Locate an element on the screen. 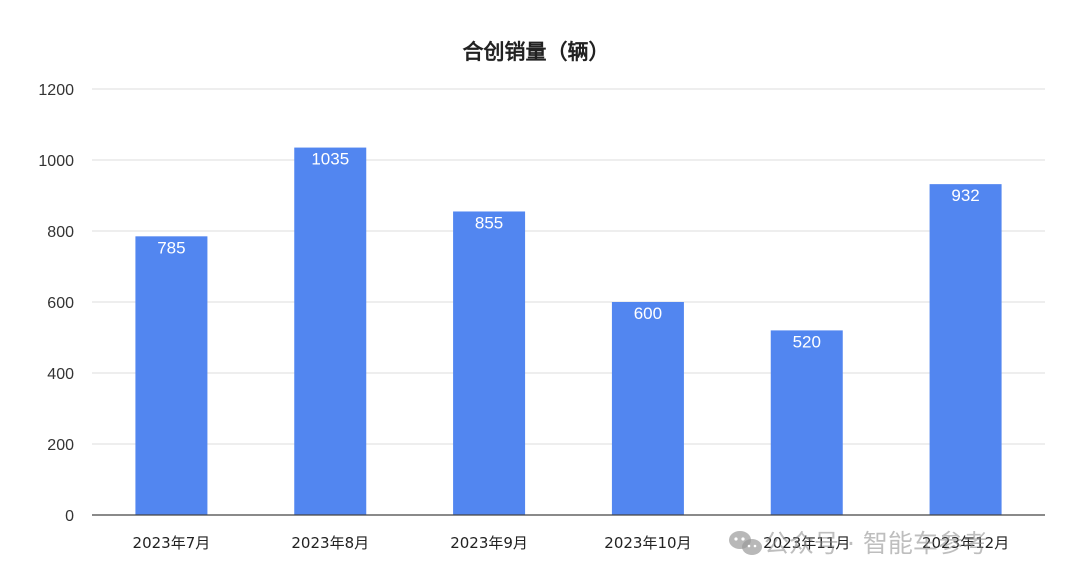 This screenshot has height=585, width=1080. watermark-text: 公众号 · 智能车参考 is located at coordinates (876, 543).